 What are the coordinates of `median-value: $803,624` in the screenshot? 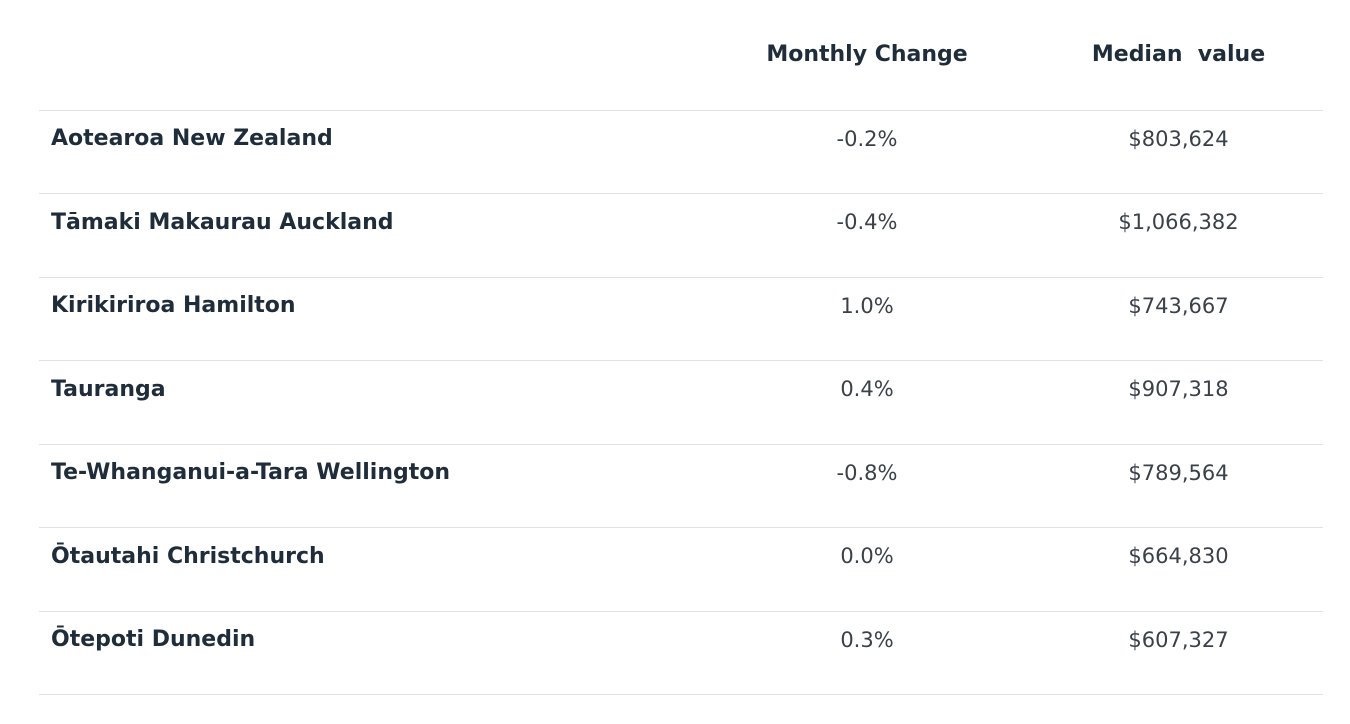 It's located at (1172, 152).